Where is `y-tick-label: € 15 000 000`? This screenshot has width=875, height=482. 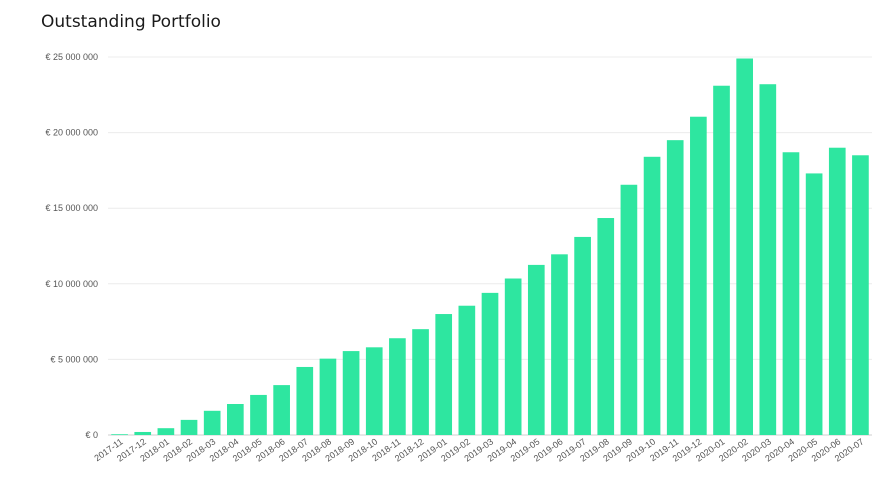 y-tick-label: € 15 000 000 is located at coordinates (71, 208).